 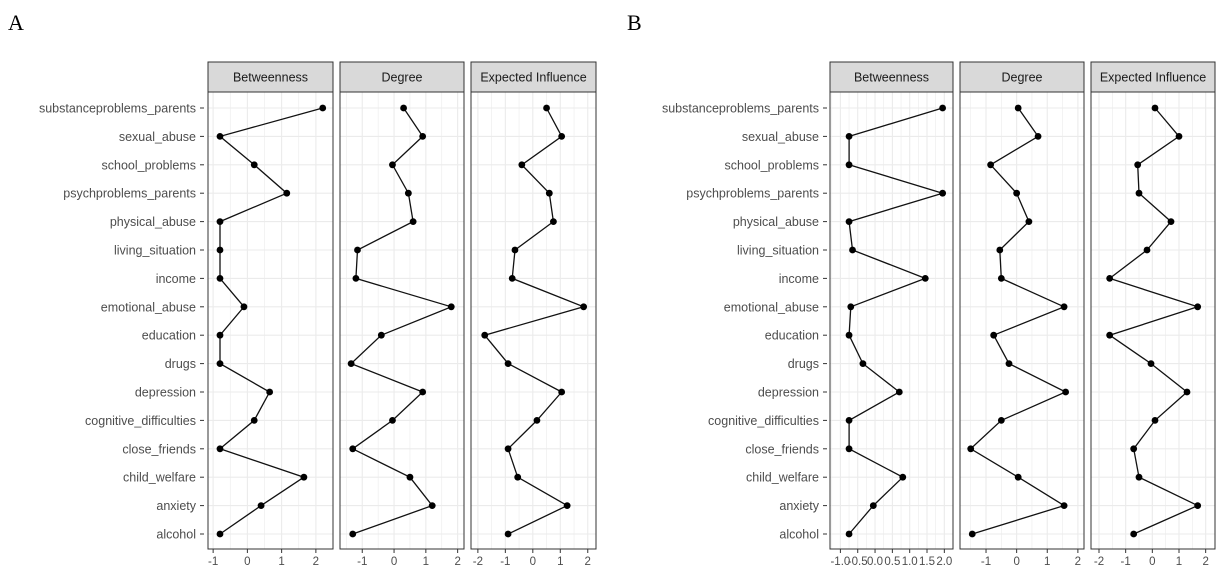 What do you see at coordinates (763, 421) in the screenshot?
I see `y-tick-label: cognitive_difficulties` at bounding box center [763, 421].